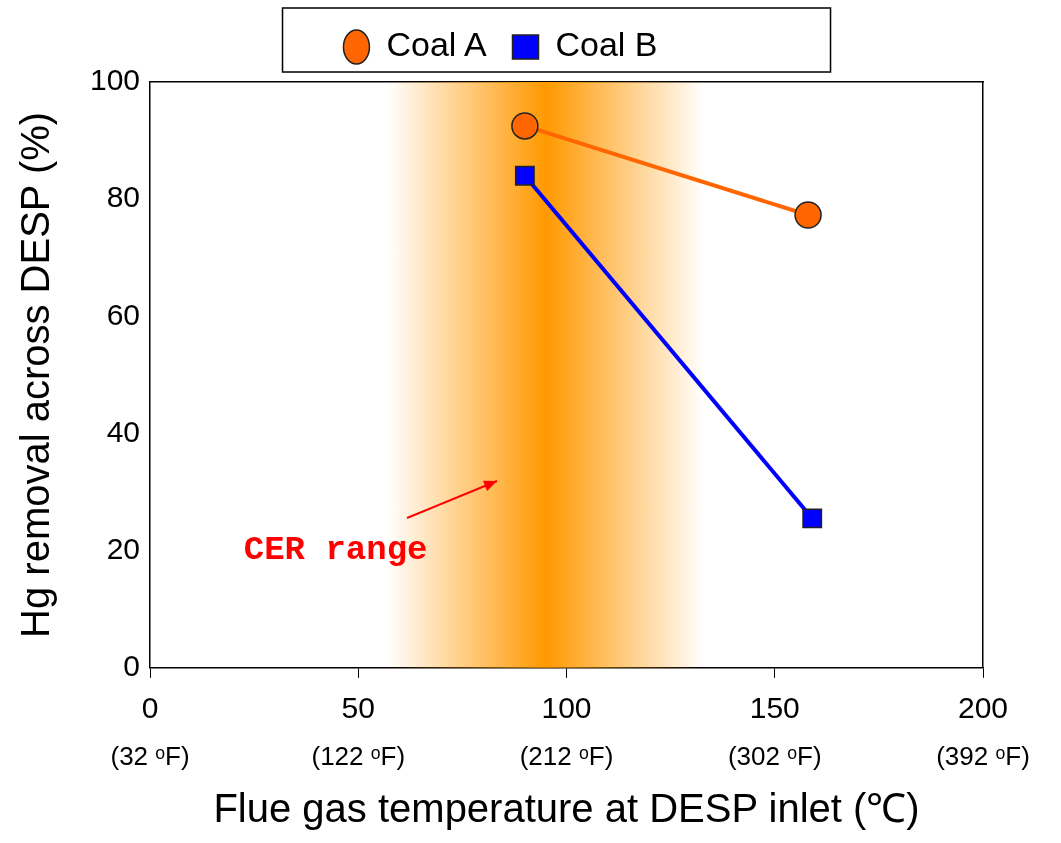 This screenshot has width=1061, height=843. What do you see at coordinates (123, 431) in the screenshot?
I see `y-tick-label: 40` at bounding box center [123, 431].